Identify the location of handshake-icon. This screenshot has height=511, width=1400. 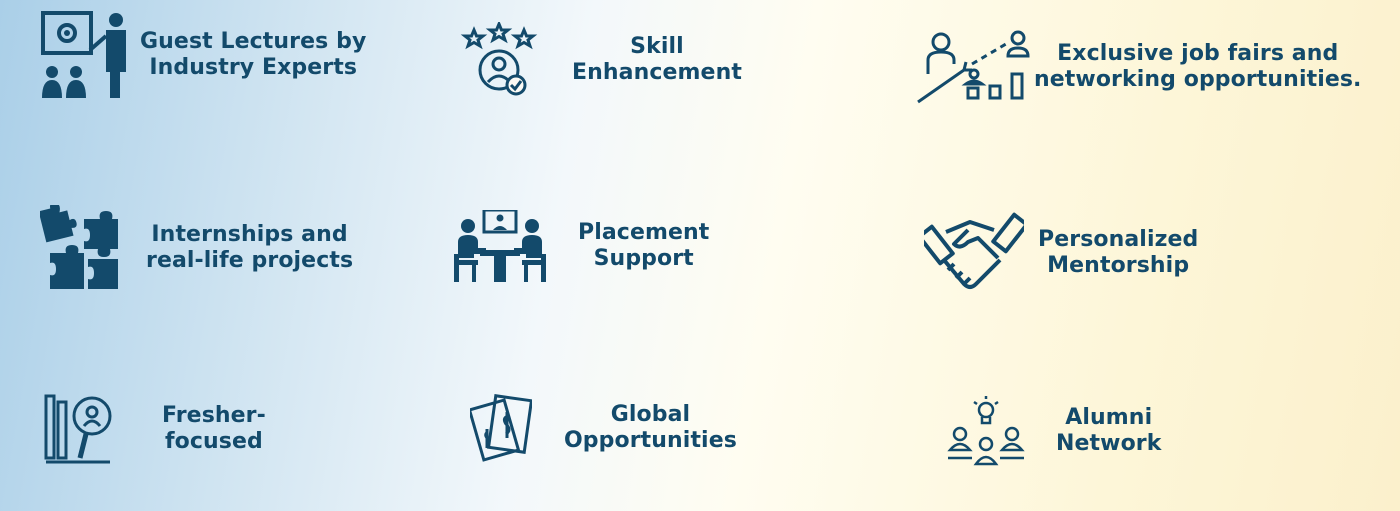
(974, 253).